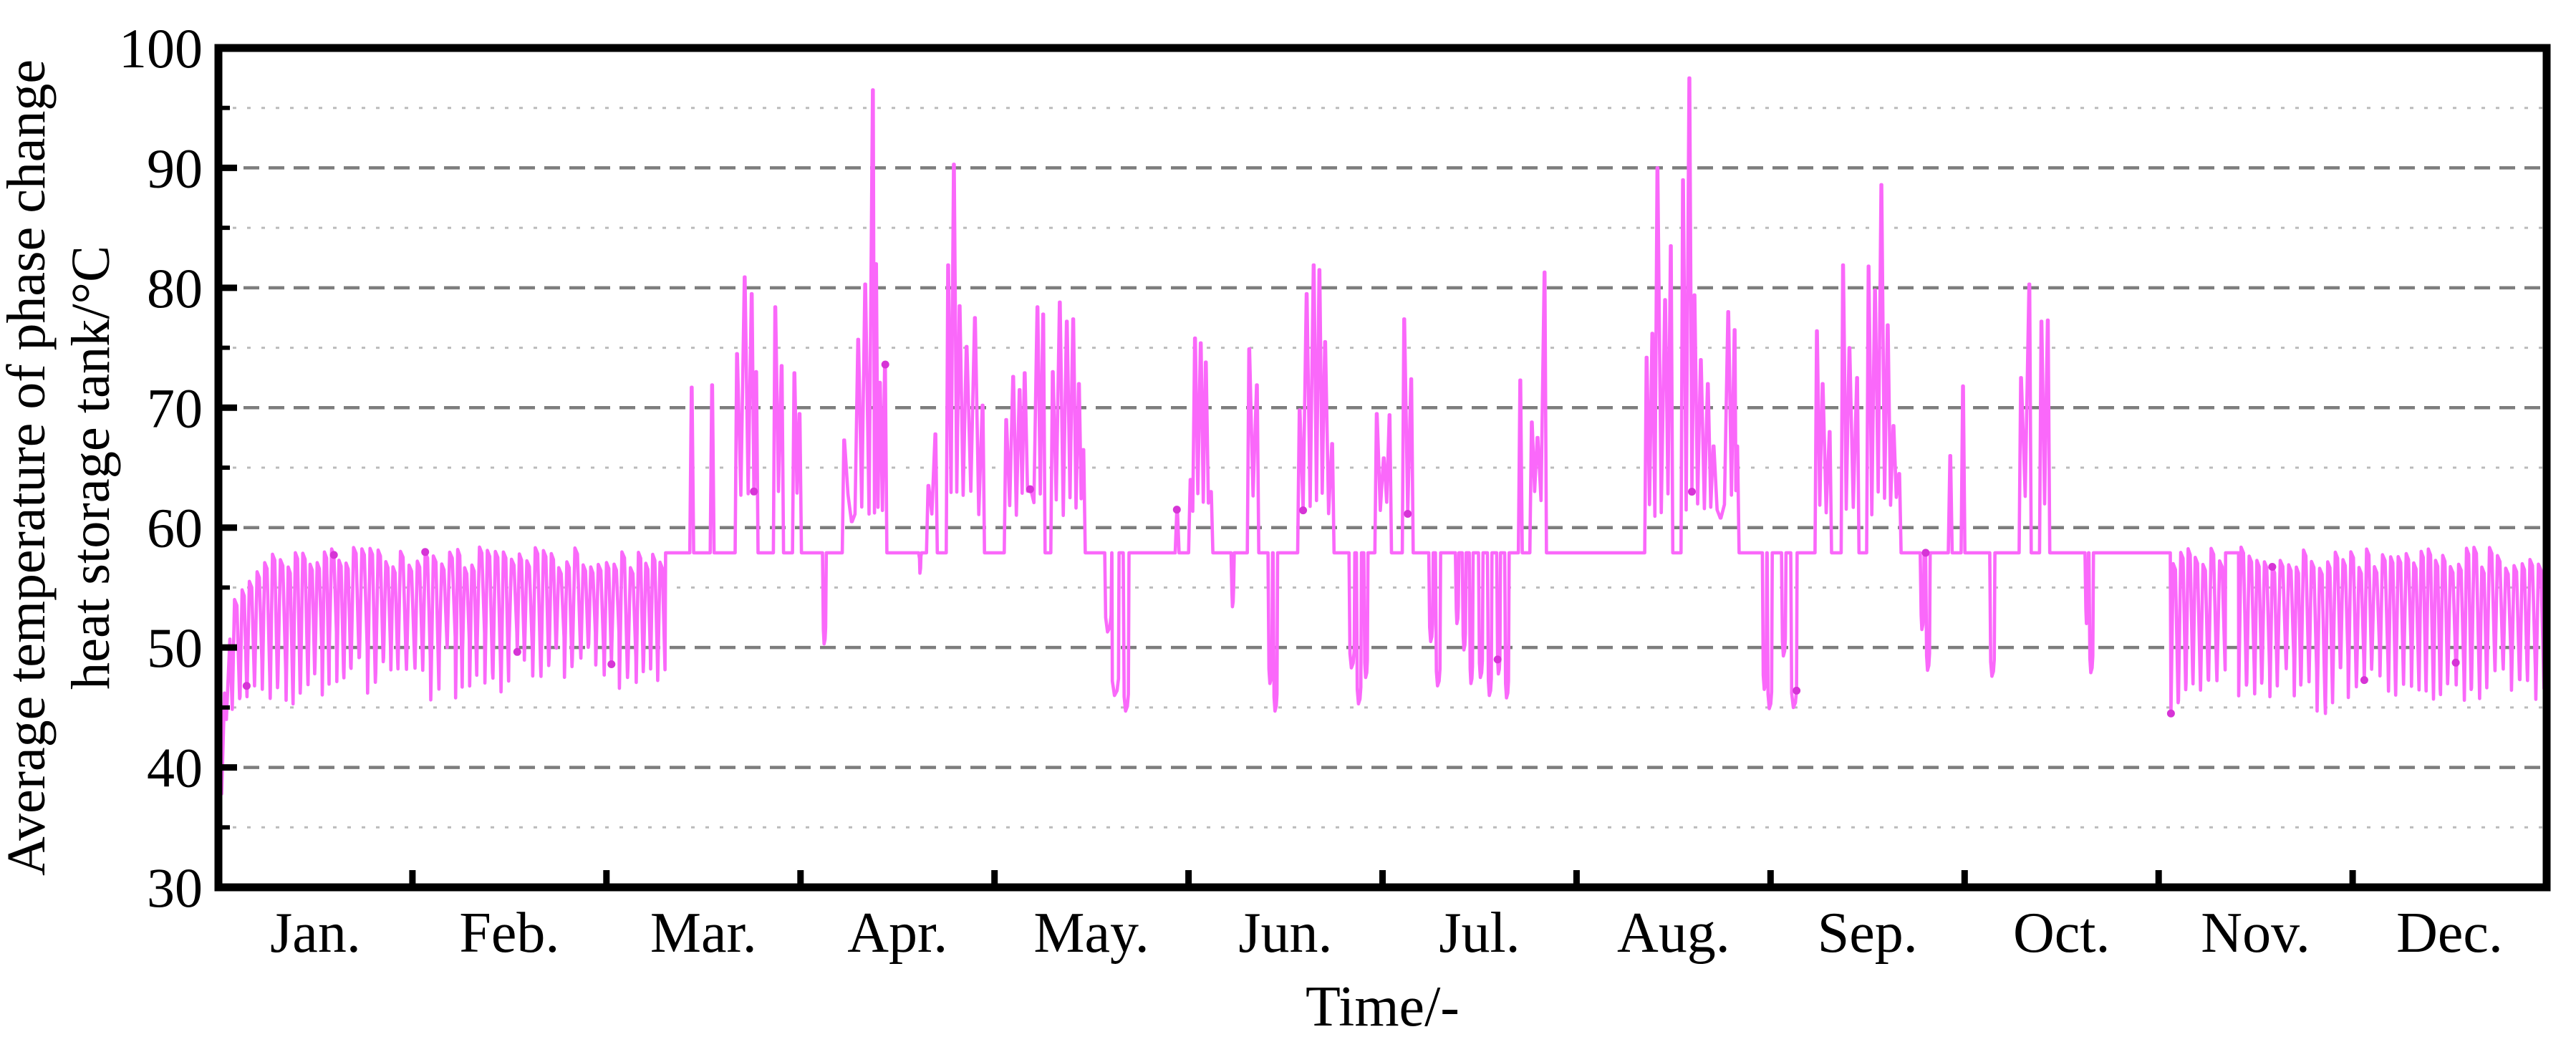  I want to click on month-label: Jul., so click(1480, 934).